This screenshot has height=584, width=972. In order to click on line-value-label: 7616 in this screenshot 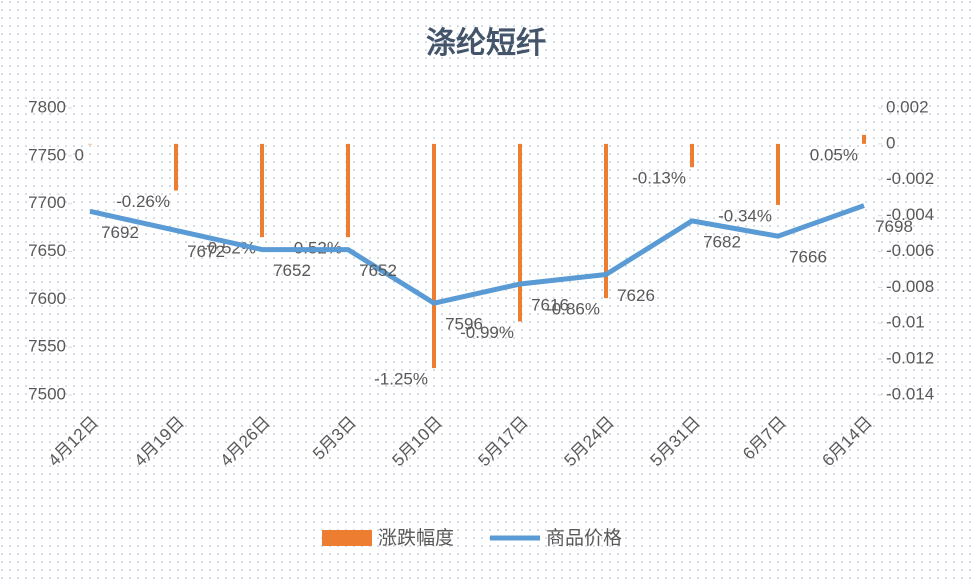, I will do `click(550, 305)`.